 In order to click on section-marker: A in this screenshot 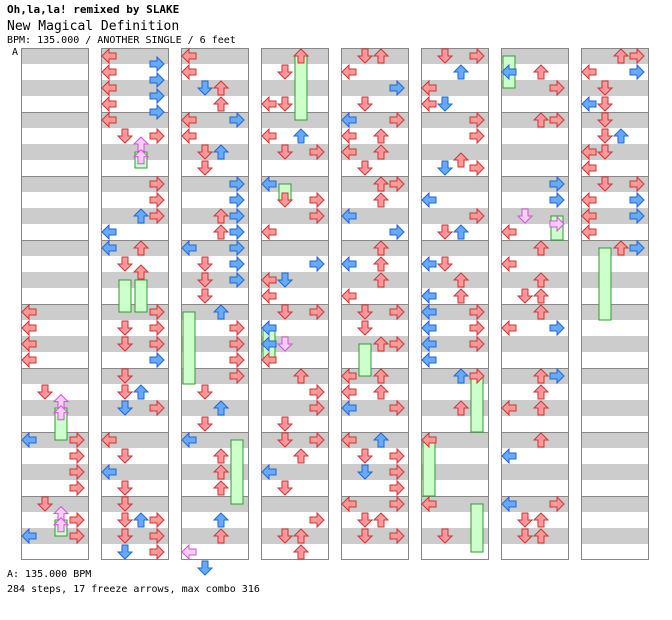, I will do `click(15, 52)`.